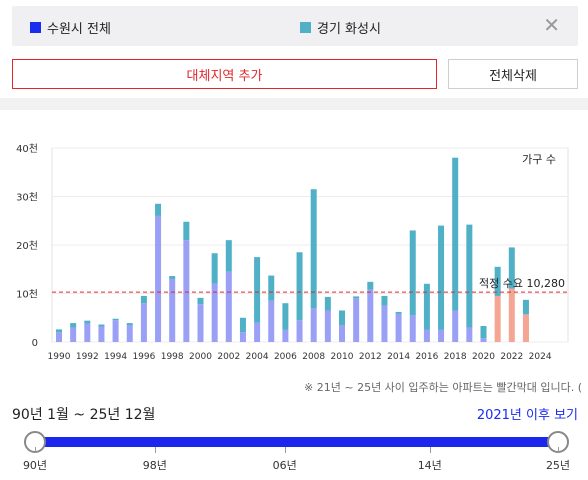  Describe the element at coordinates (143, 357) in the screenshot. I see `x-tick-label: 1996` at that location.